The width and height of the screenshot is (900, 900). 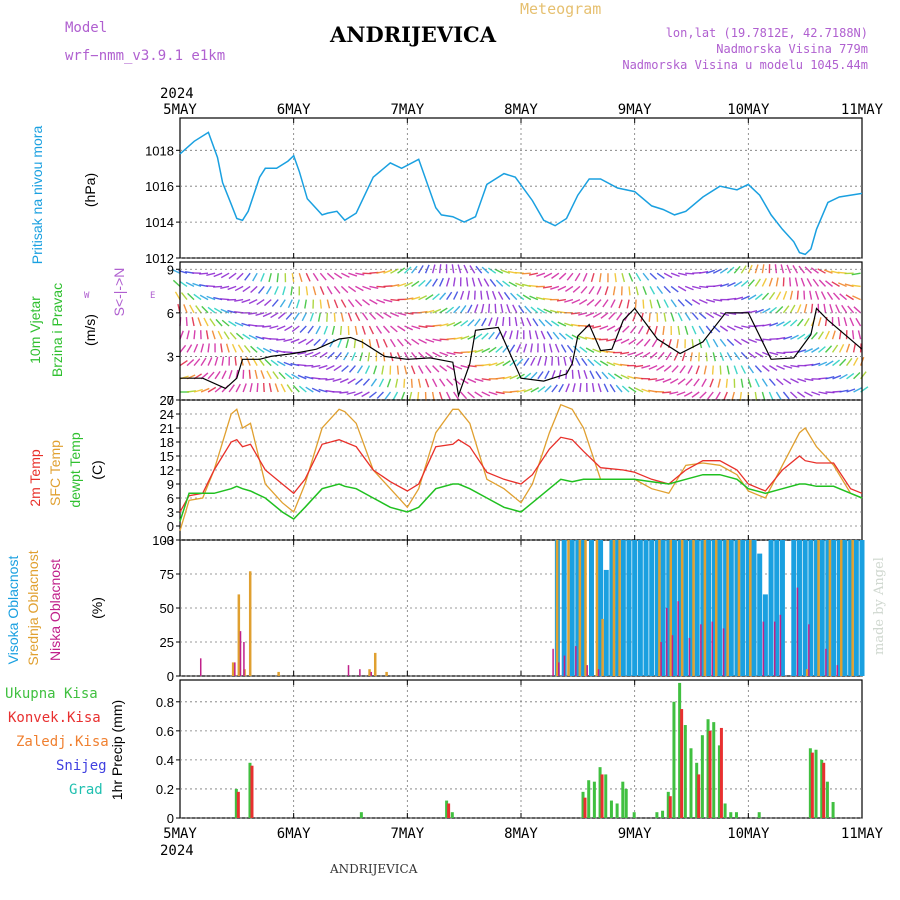 I want to click on x-tick-label-top: 6MAY, so click(x=294, y=110).